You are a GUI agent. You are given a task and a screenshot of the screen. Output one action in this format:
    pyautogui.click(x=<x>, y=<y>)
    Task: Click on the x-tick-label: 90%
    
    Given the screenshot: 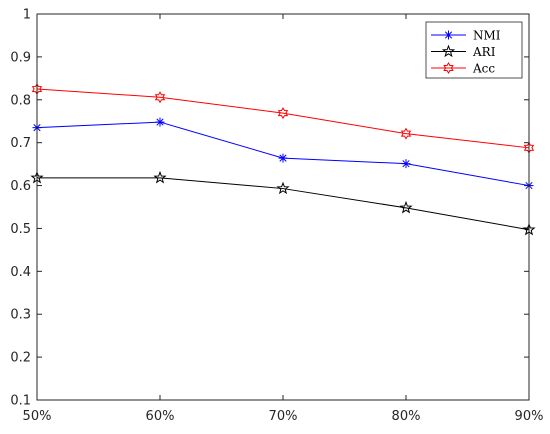 What is the action you would take?
    pyautogui.click(x=529, y=416)
    